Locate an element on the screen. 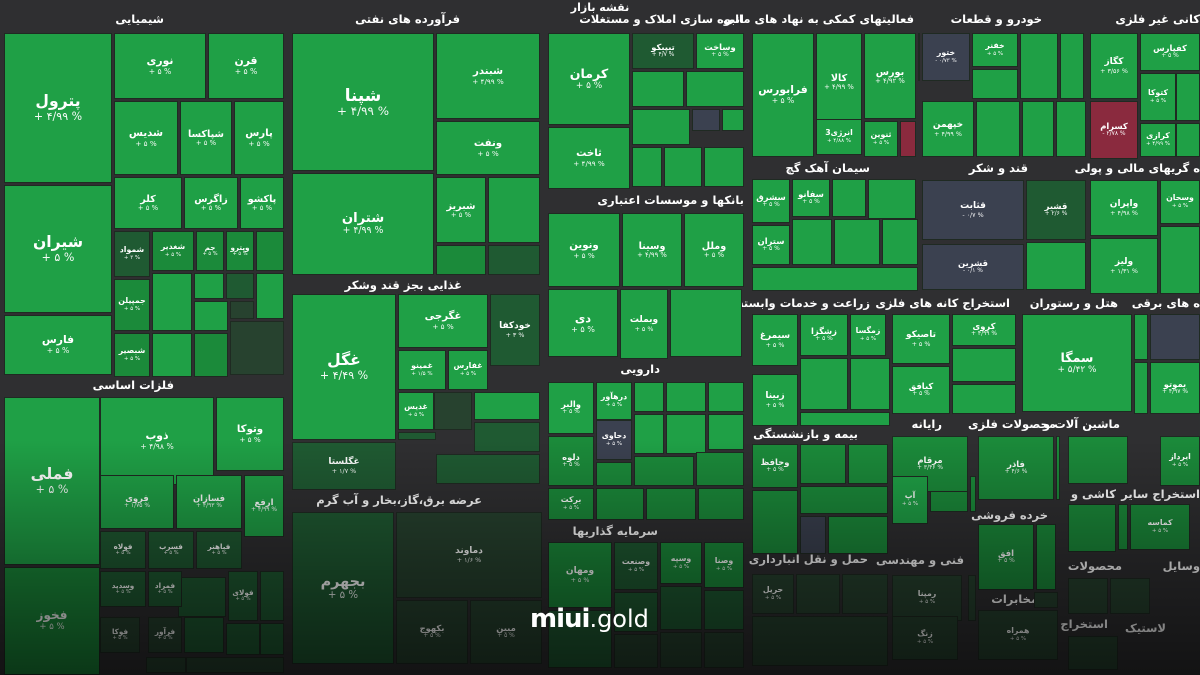 Image resolution: width=1200 pixels, height=675 pixels. treemap-cell-1: پترول + ۴/۹۹ % is located at coordinates (58, 108).